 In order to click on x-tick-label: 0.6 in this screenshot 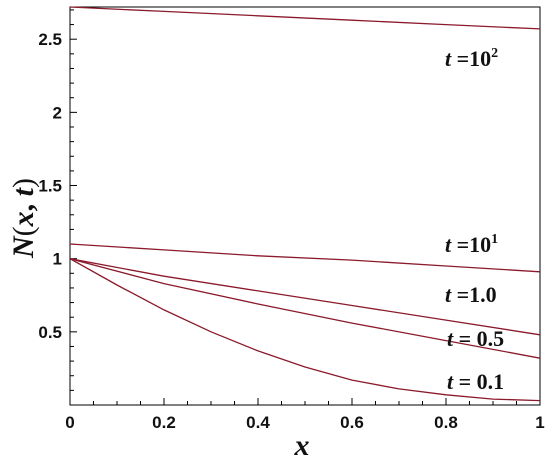, I will do `click(352, 422)`.